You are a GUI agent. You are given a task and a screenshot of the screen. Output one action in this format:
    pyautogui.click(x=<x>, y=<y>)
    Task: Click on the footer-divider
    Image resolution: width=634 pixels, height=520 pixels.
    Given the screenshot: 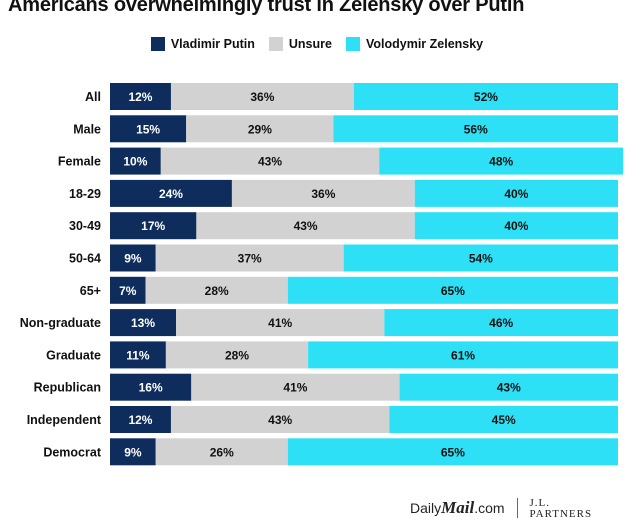 What is the action you would take?
    pyautogui.click(x=517, y=508)
    